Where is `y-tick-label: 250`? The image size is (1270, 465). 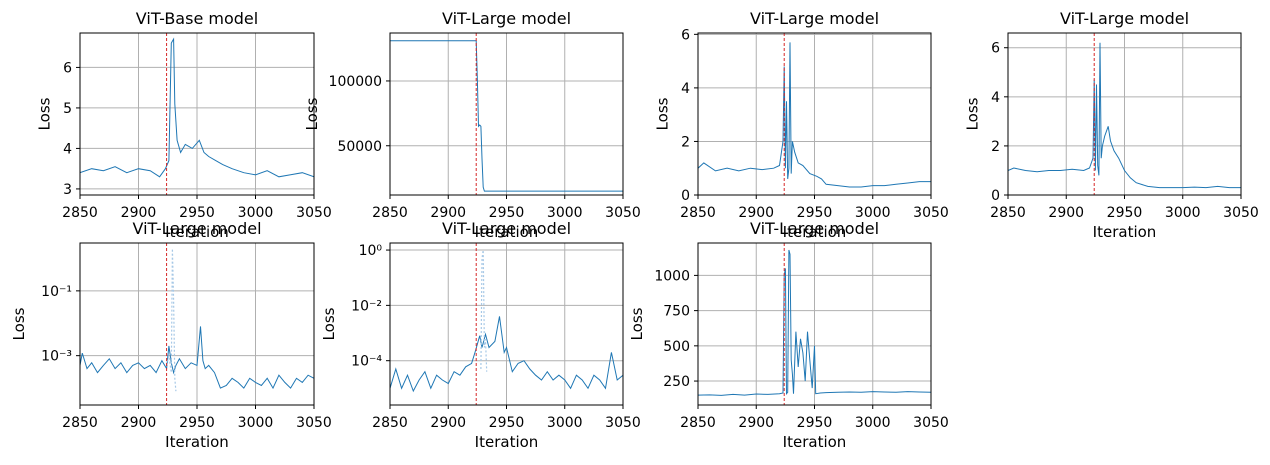 y-tick-label: 250 is located at coordinates (676, 382).